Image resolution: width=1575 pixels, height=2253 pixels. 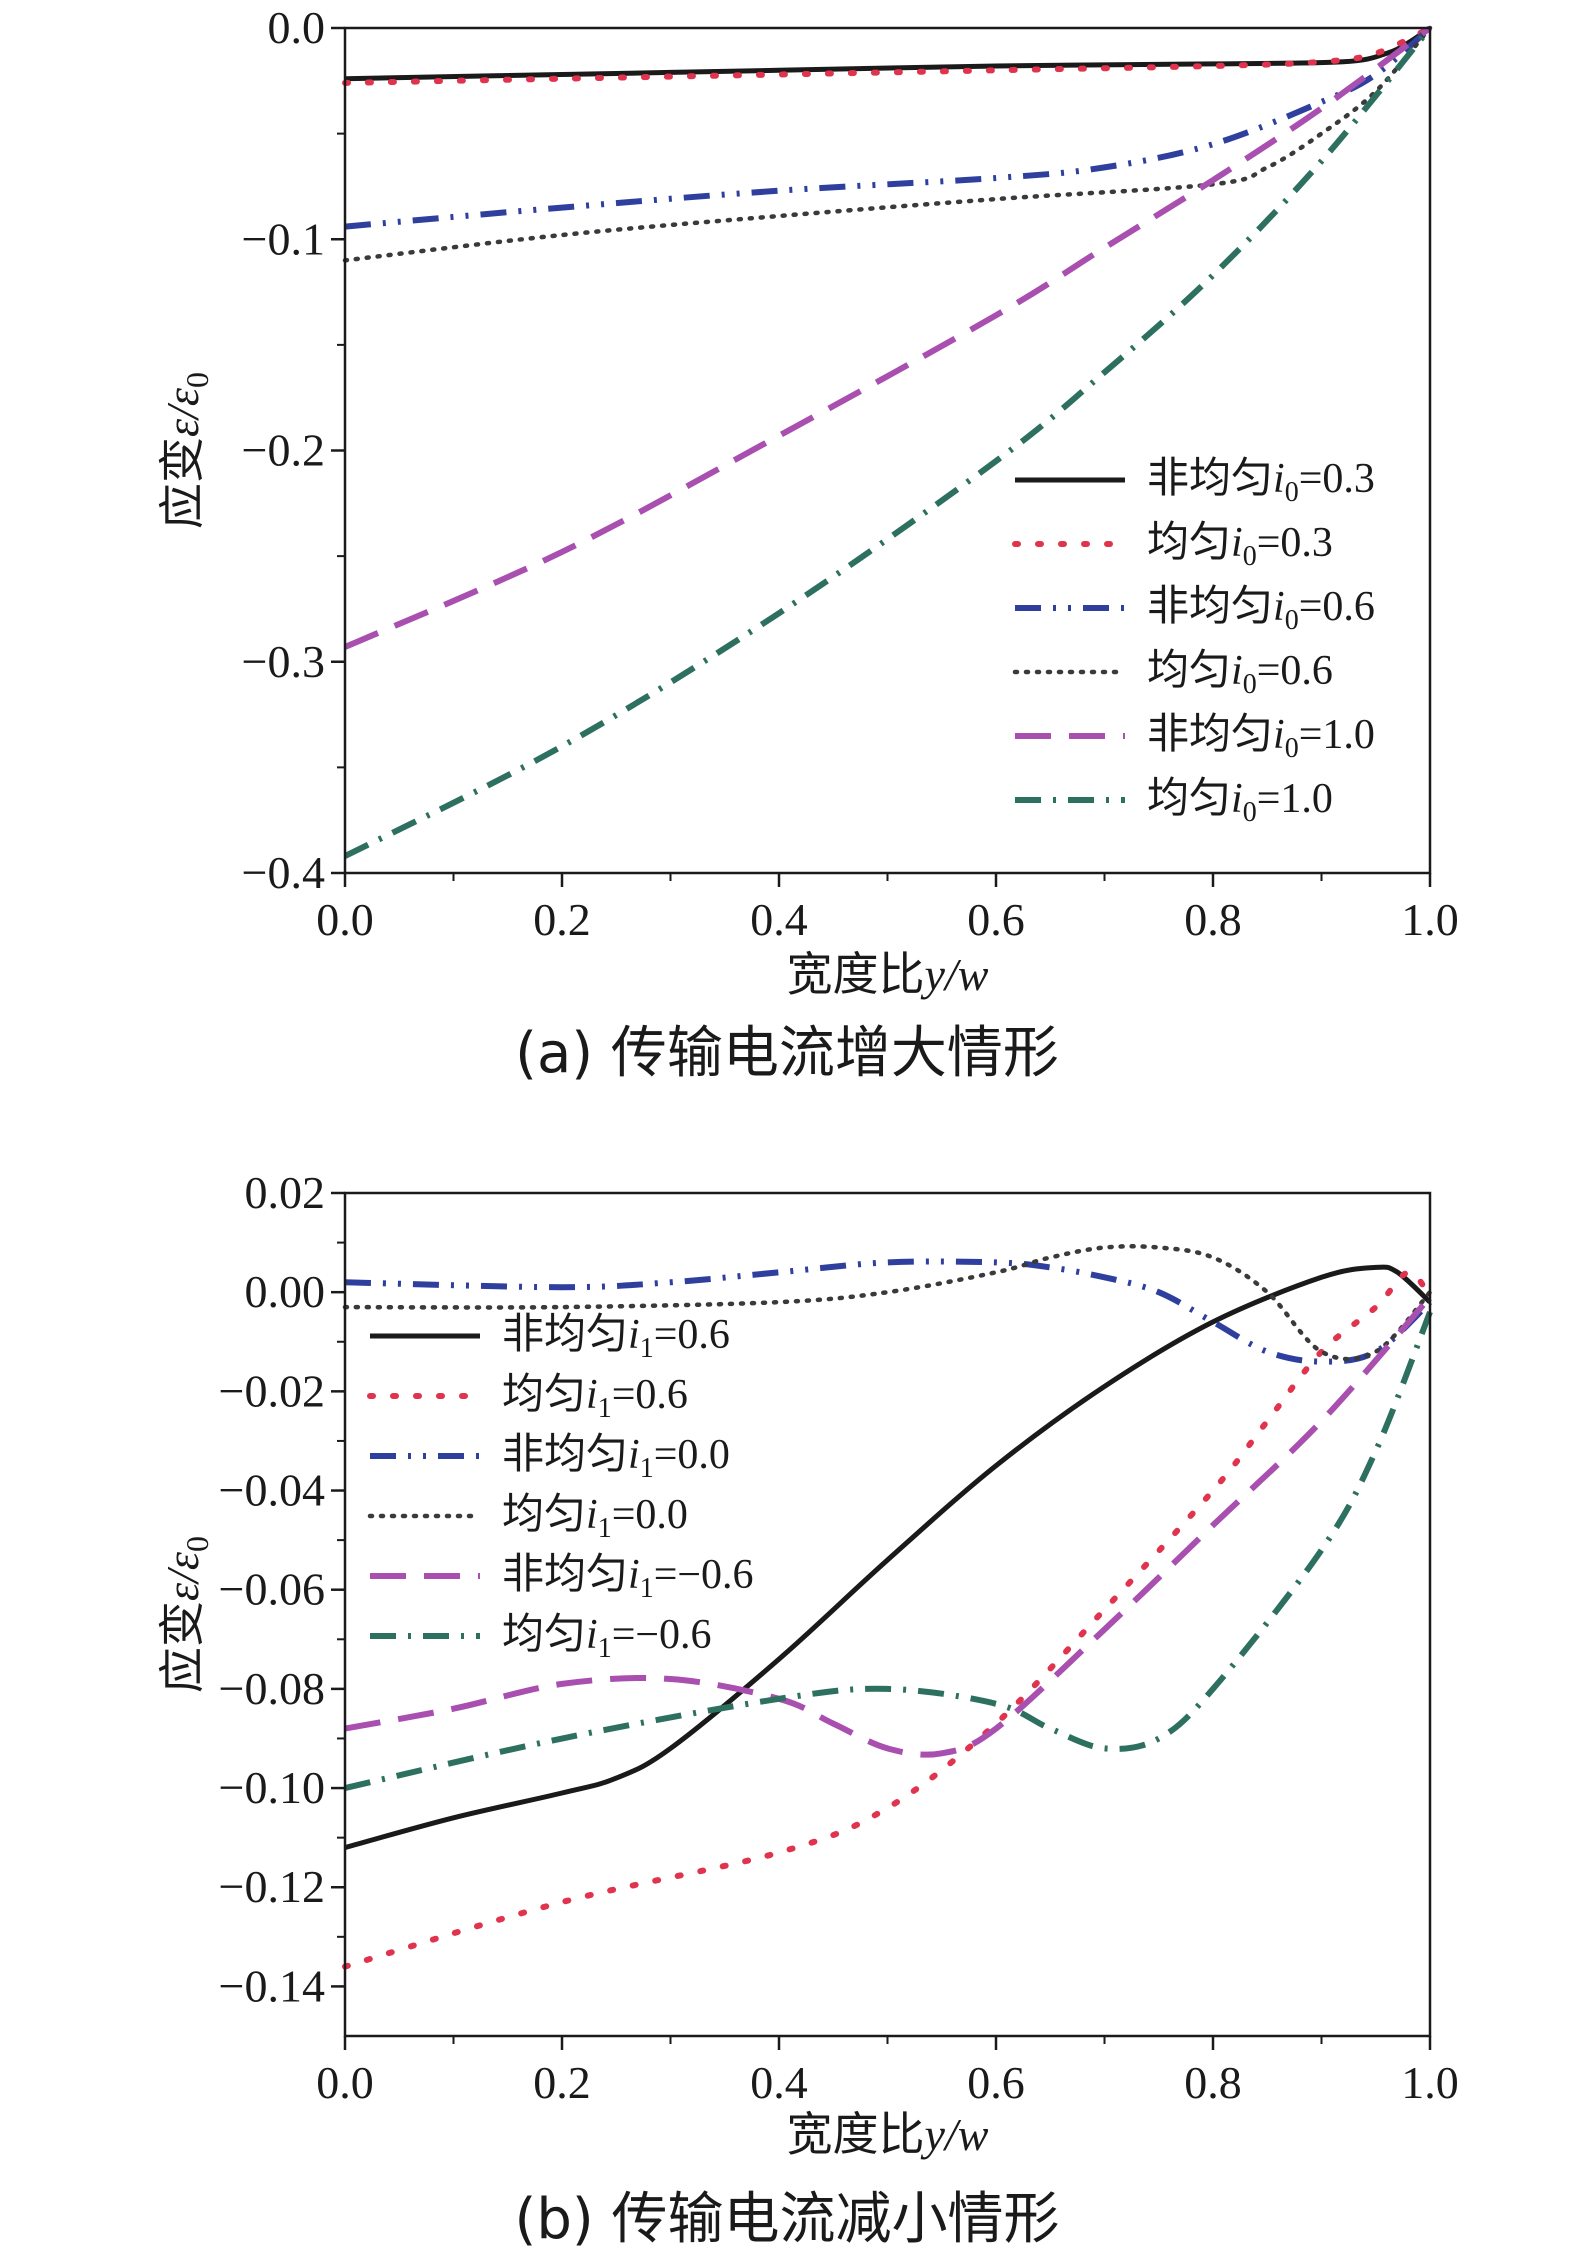 What do you see at coordinates (283, 238) in the screenshot?
I see `panel-a-y-tick-label: −0.1` at bounding box center [283, 238].